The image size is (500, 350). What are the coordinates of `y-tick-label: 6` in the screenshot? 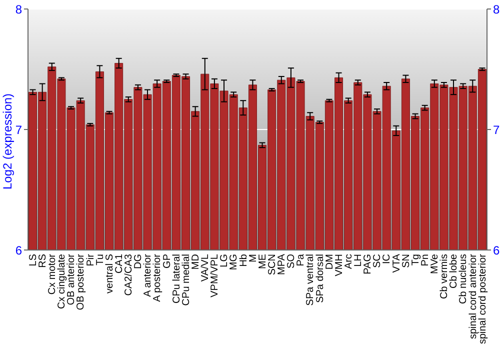 It's located at (18, 250).